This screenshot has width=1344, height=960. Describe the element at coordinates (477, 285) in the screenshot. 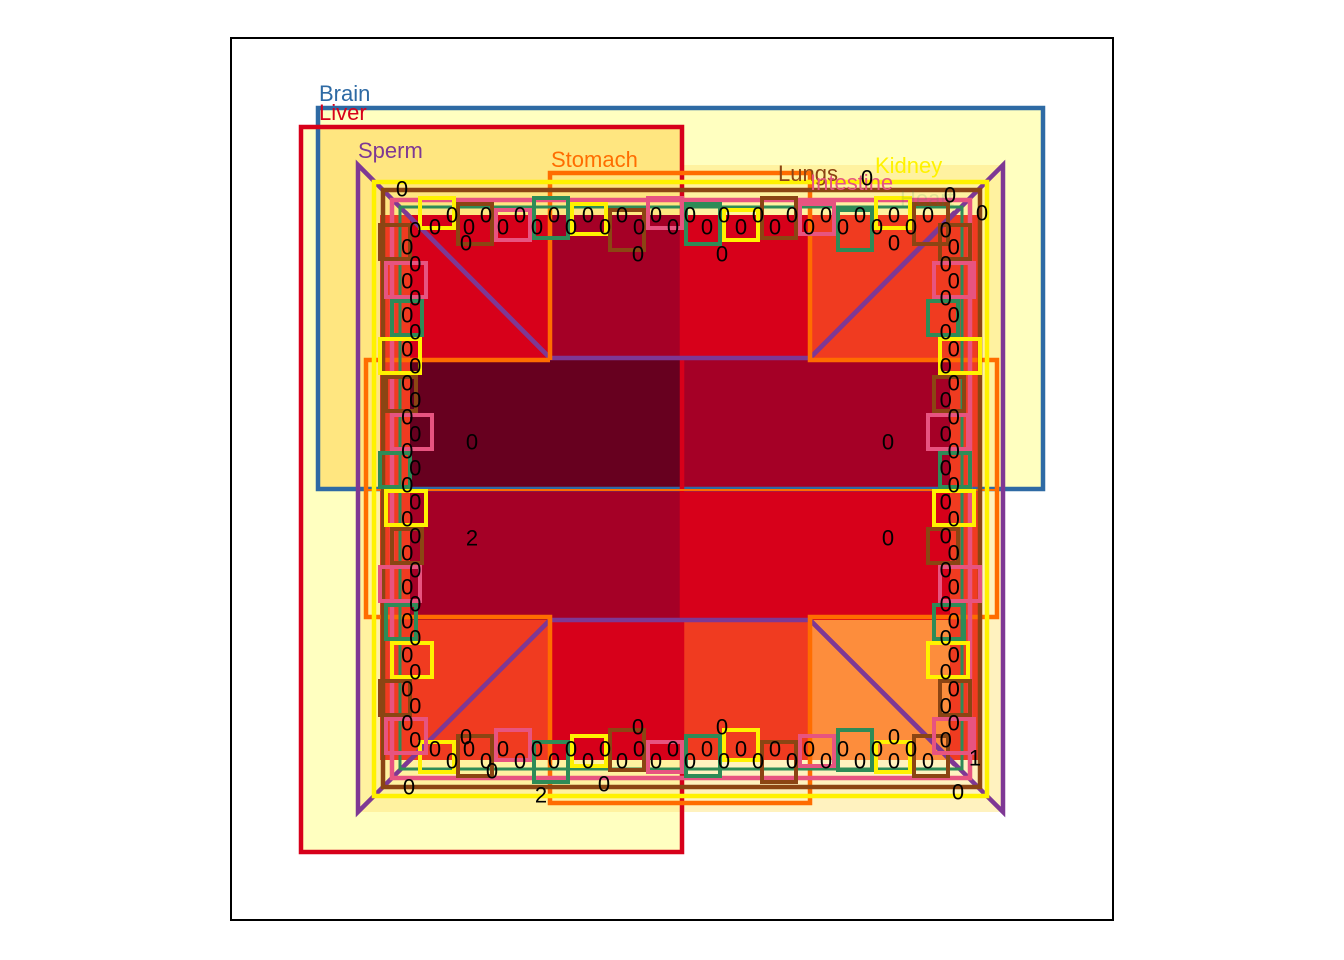

I see `sperm-diag-tl` at that location.